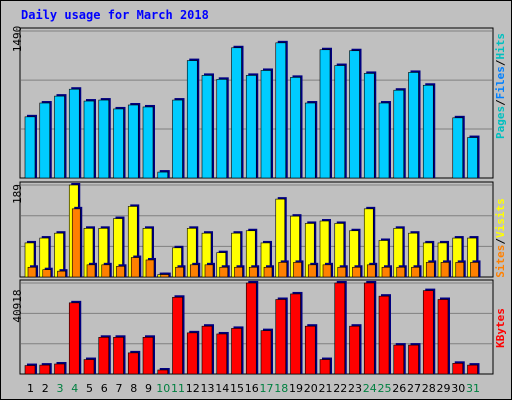 The height and width of the screenshot is (400, 512). I want to click on day-label-18: 18, so click(281, 388).